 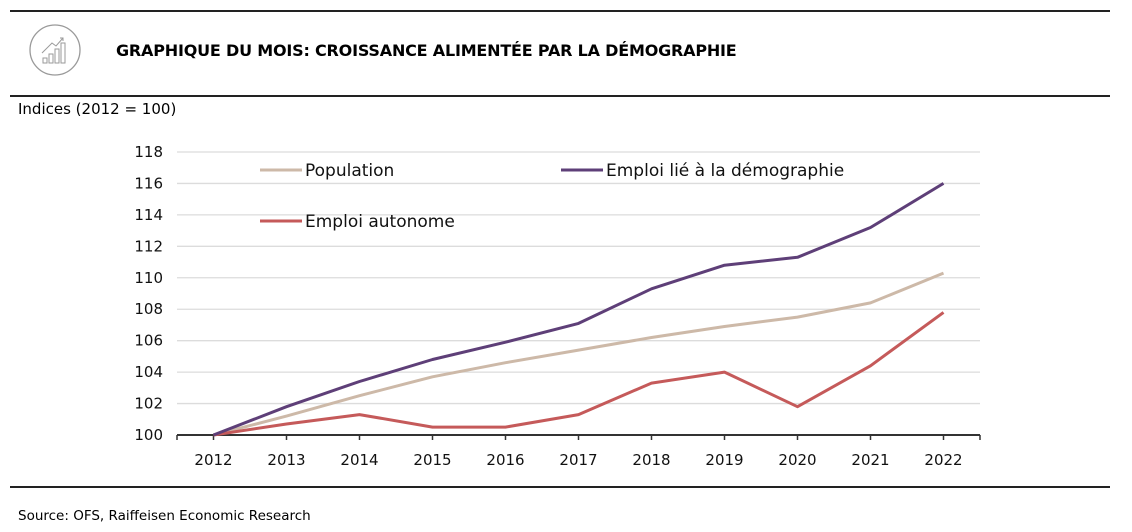 I want to click on y-tick-label: 114, so click(x=148, y=215).